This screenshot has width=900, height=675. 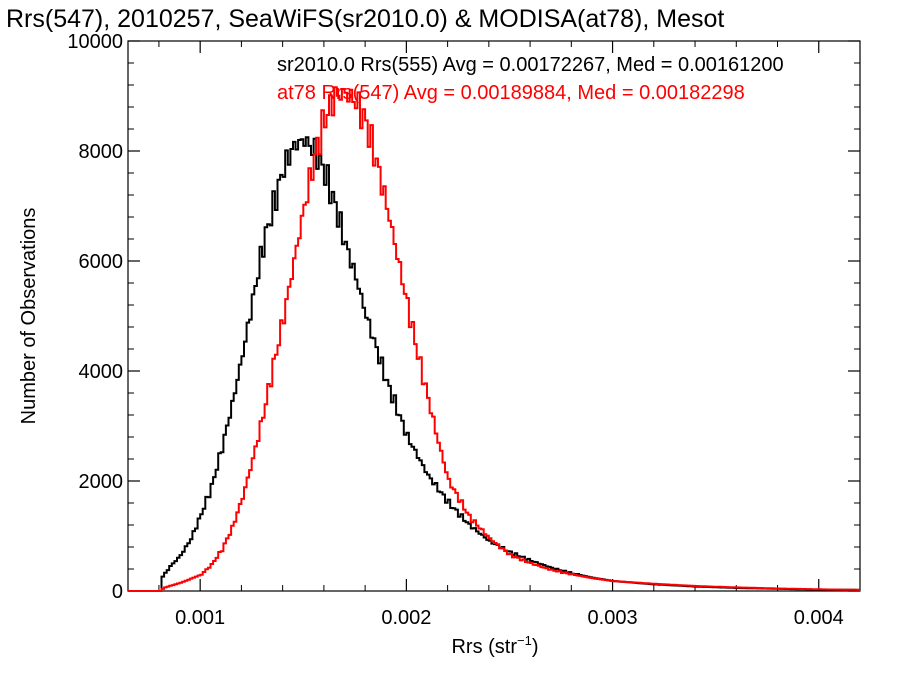 I want to click on y-tick-label: 2000, so click(x=101, y=482).